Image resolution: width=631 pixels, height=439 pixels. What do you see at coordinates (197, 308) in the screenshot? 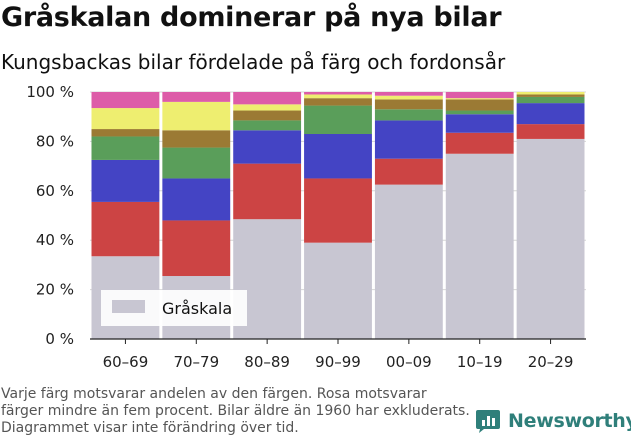
I see `legend-label: Gråskala` at bounding box center [197, 308].